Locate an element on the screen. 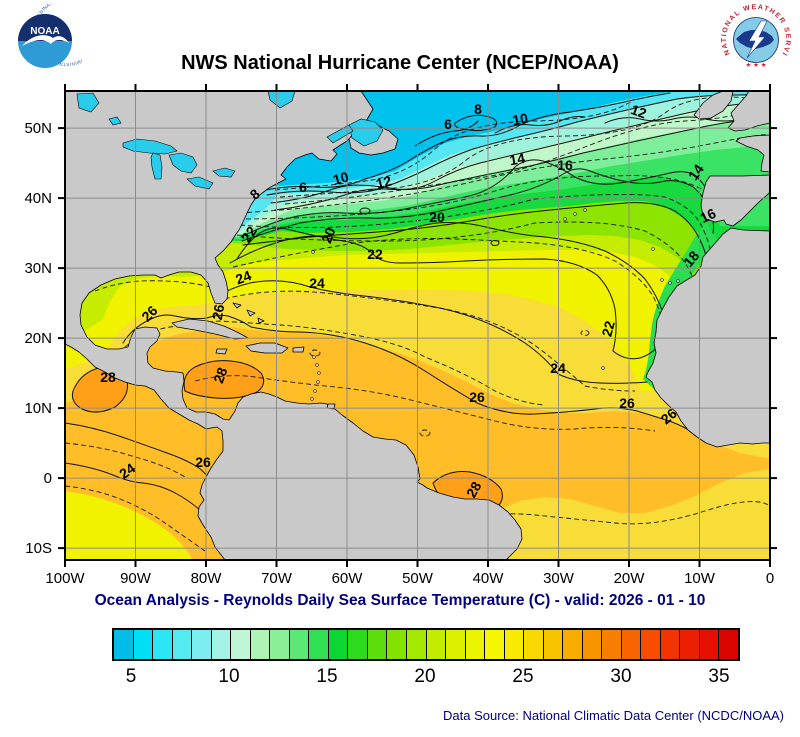 This screenshot has width=800, height=737. contour-label: 22 is located at coordinates (375, 254).